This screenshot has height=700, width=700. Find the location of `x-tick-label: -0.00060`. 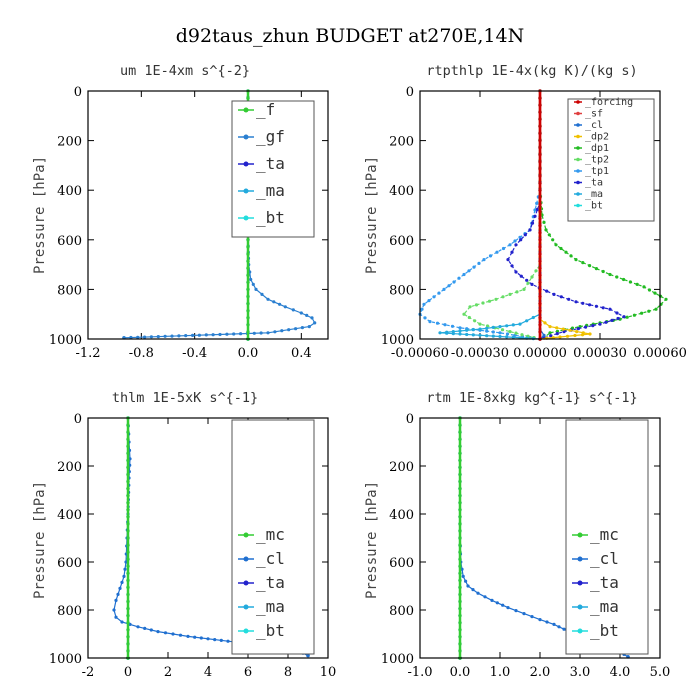

x-tick-label: -0.00060 is located at coordinates (420, 353).